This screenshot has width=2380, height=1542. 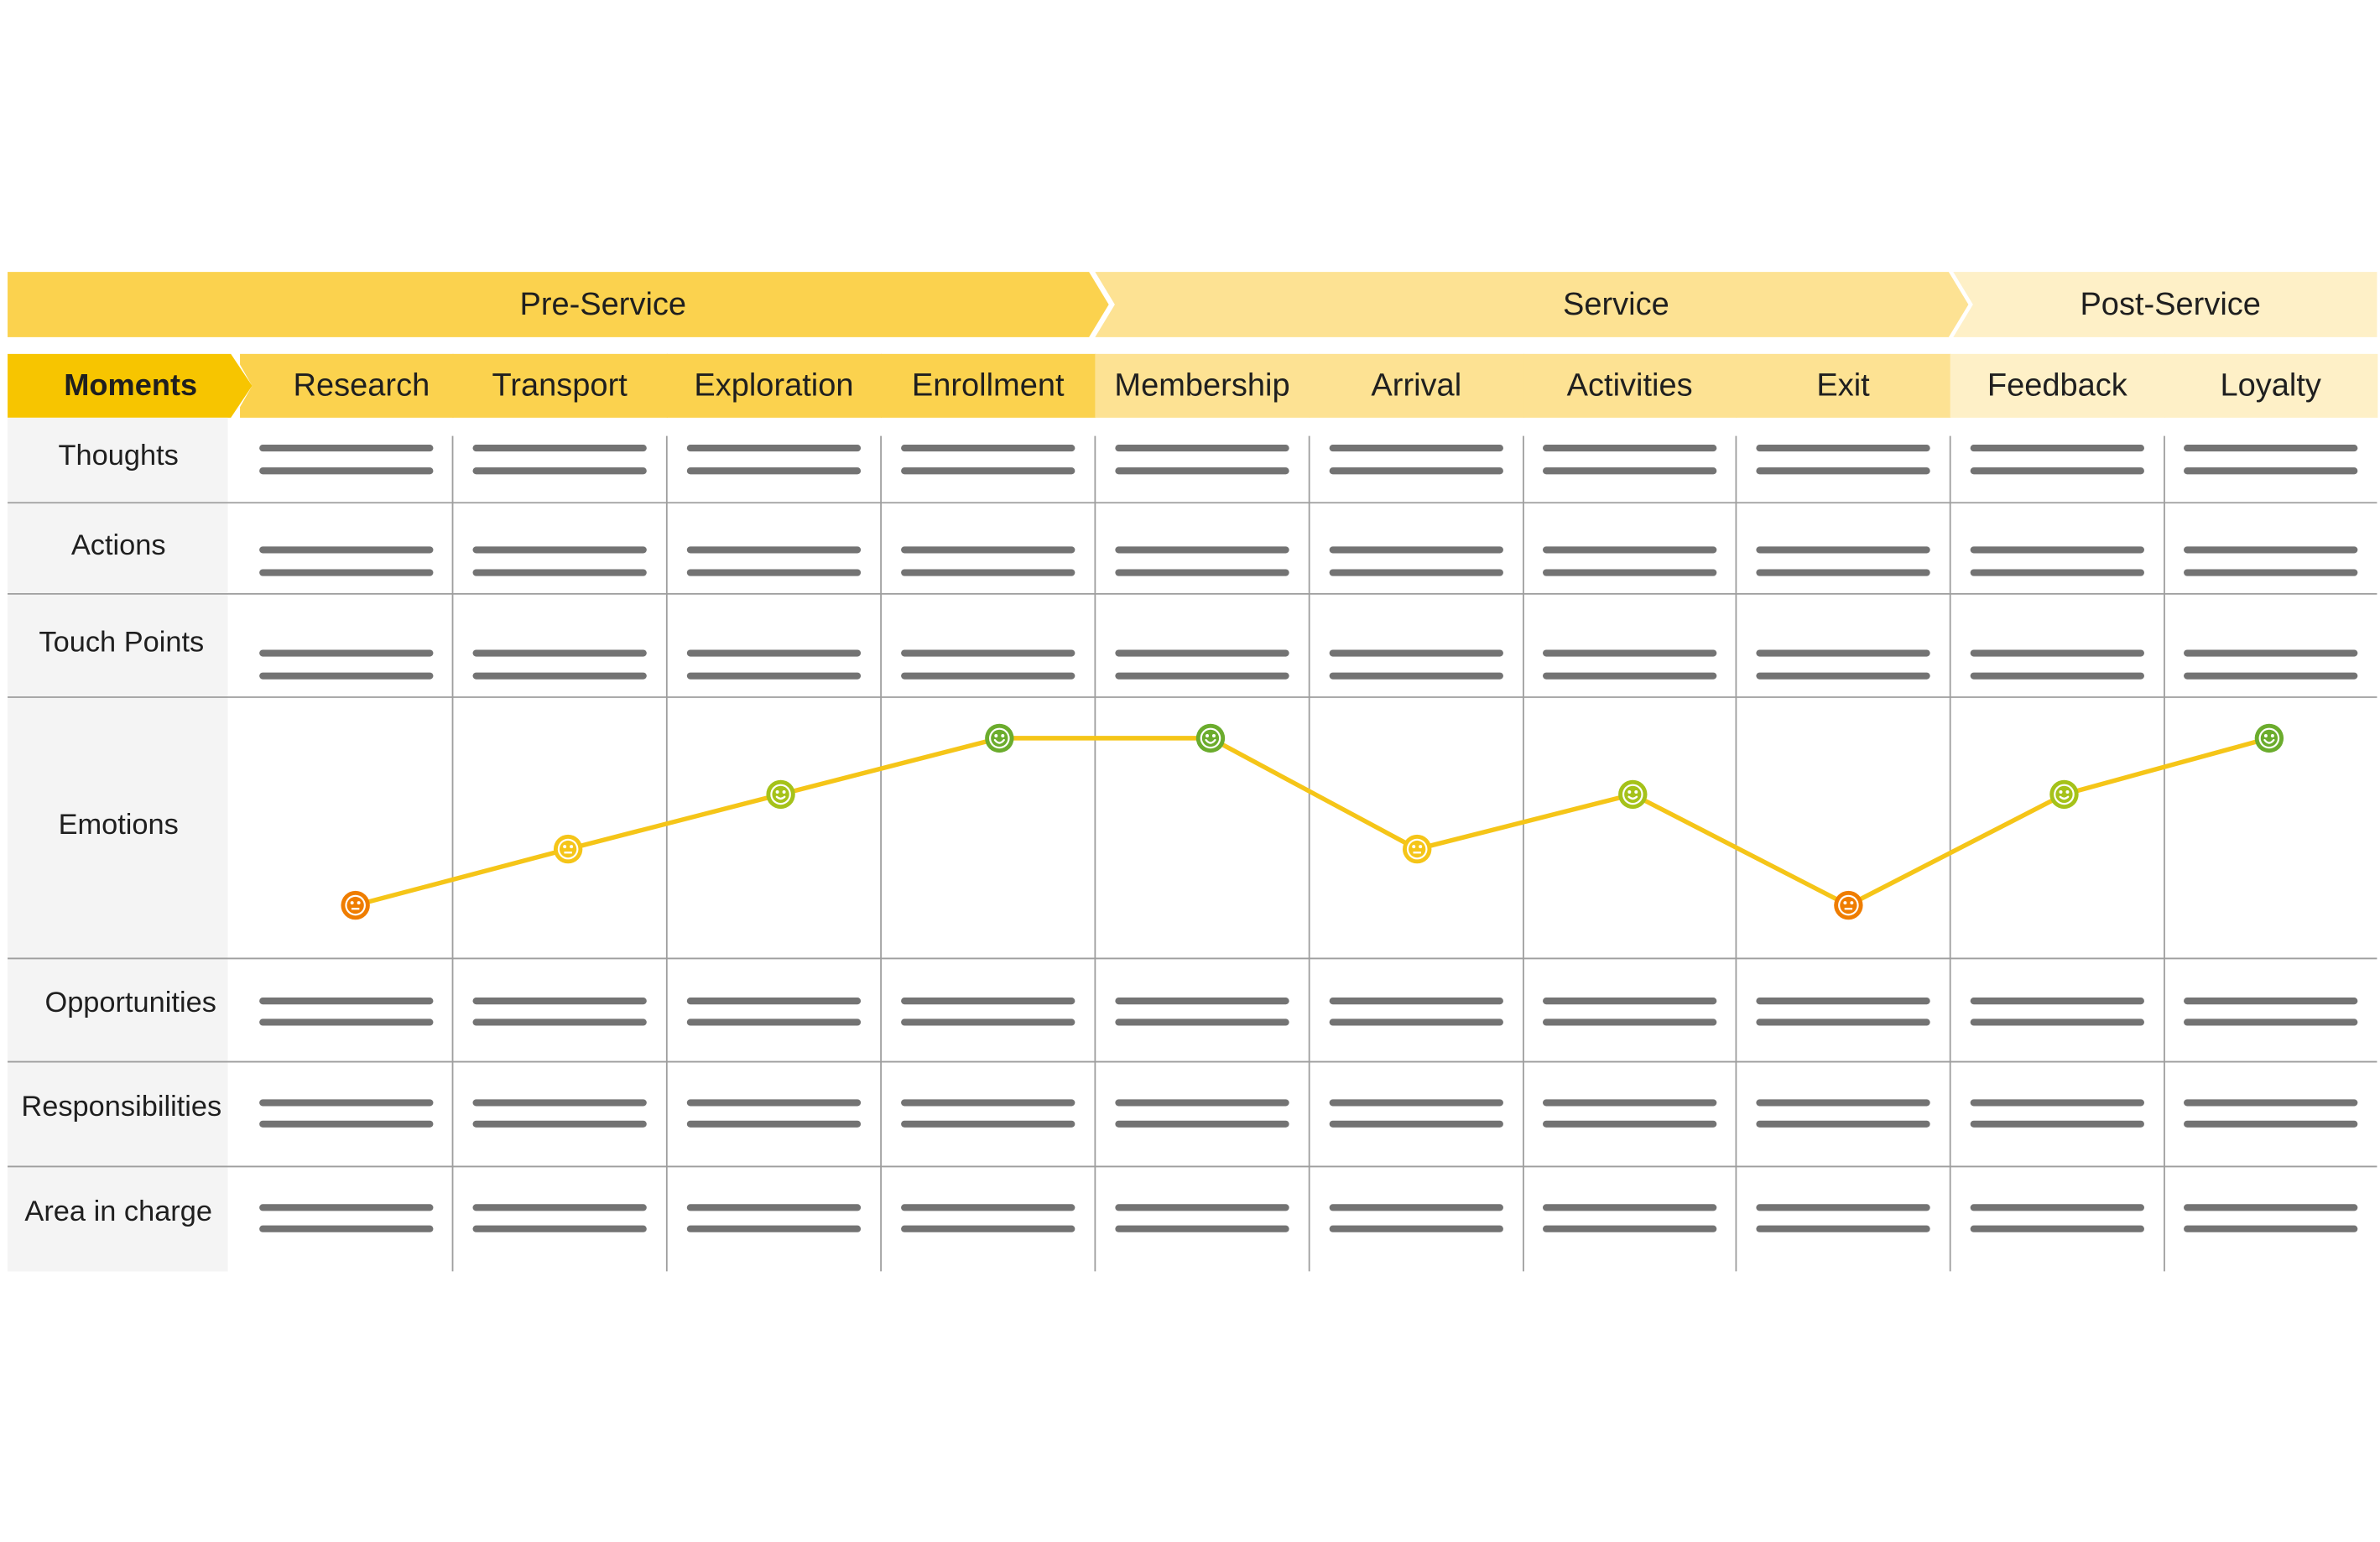 I want to click on moment-label: Arrival, so click(x=1416, y=386).